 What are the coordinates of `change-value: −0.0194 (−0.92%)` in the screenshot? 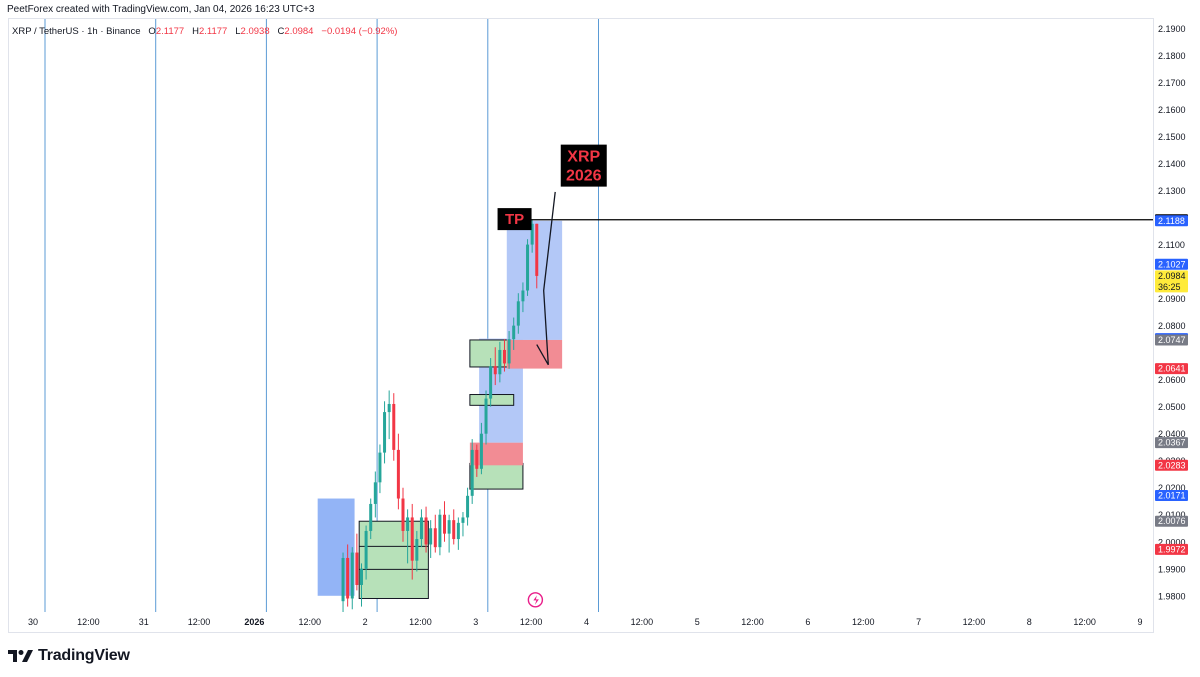 It's located at (359, 31).